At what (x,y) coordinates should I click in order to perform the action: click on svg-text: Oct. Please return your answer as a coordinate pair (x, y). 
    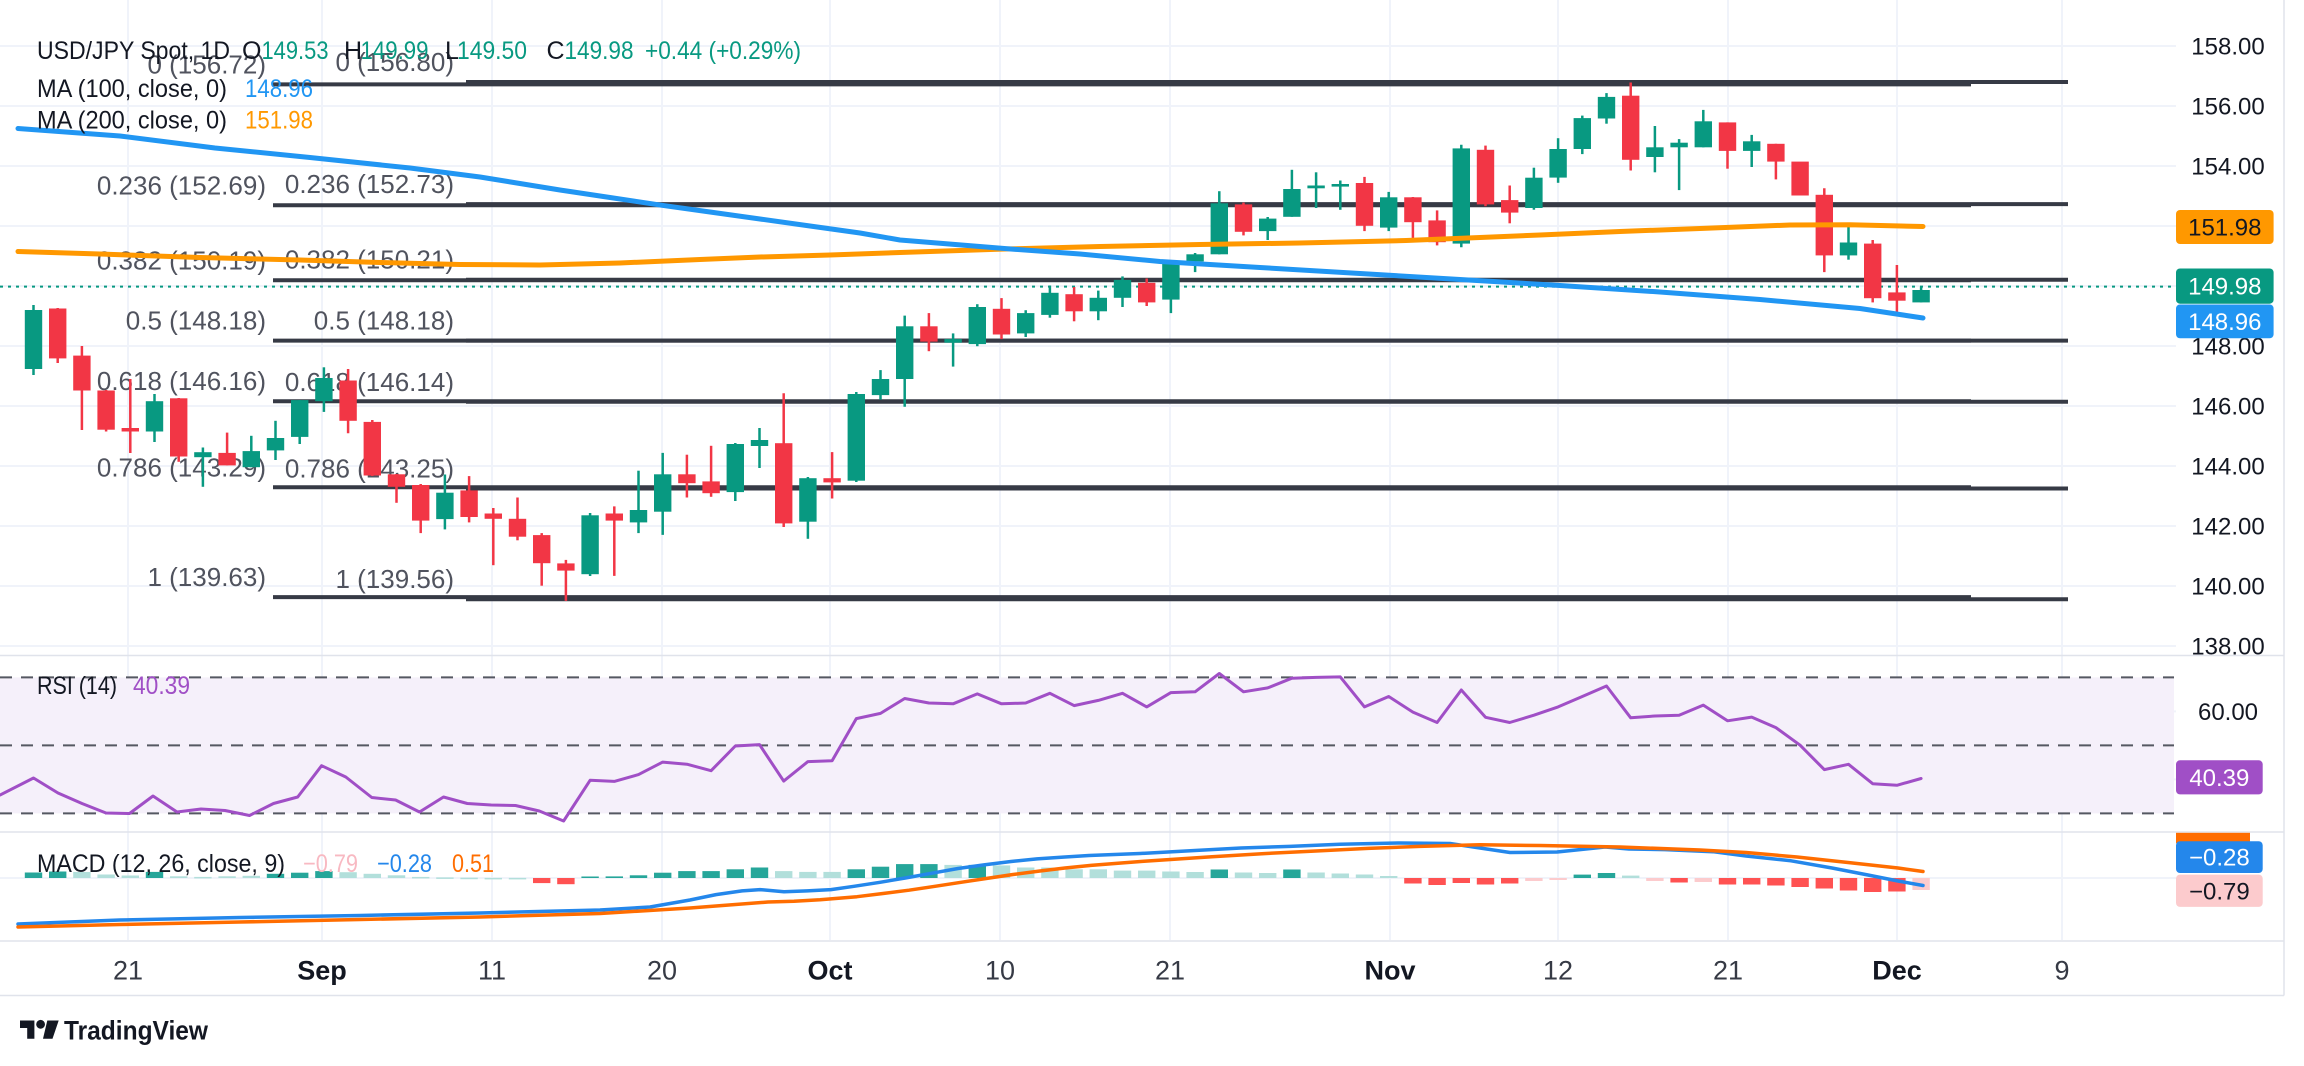
    Looking at the image, I should click on (829, 971).